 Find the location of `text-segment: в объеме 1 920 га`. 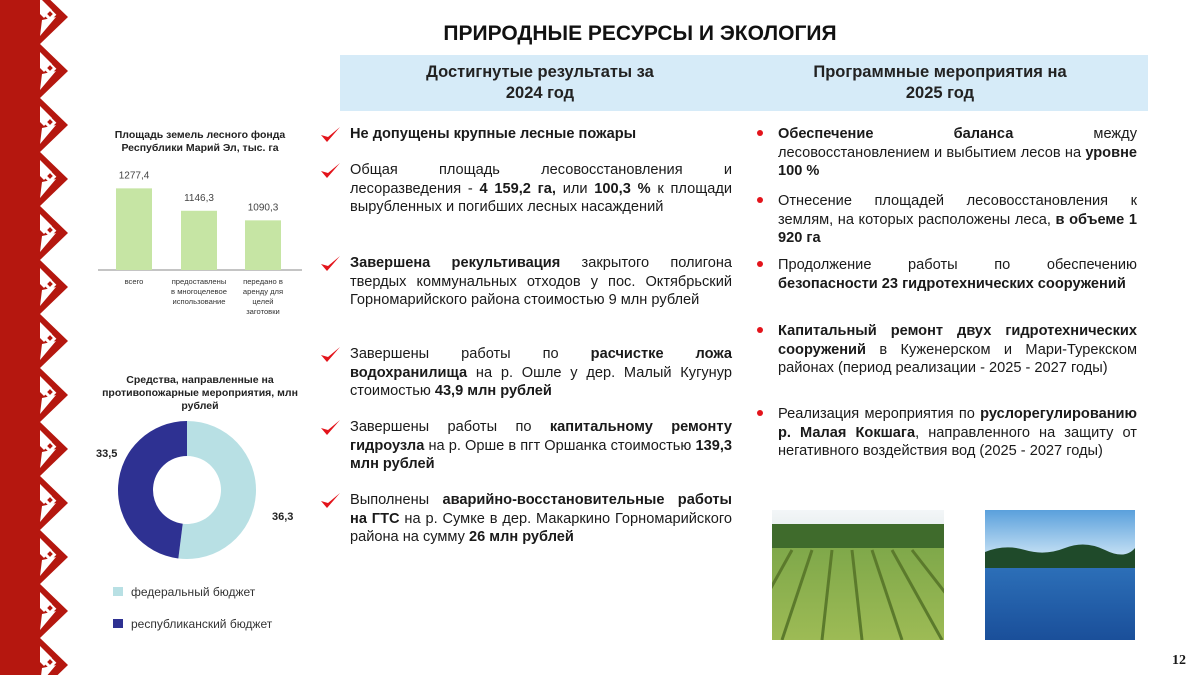

text-segment: в объеме 1 920 га is located at coordinates (957, 229).